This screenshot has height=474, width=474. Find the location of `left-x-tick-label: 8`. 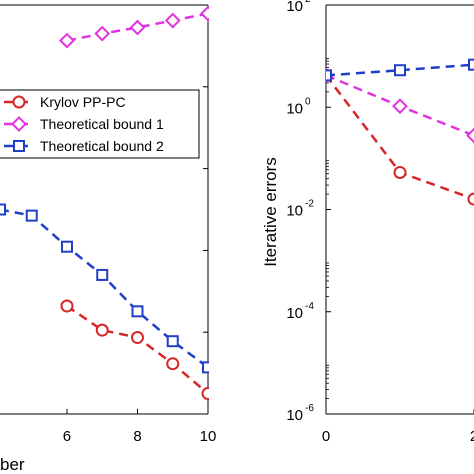

left-x-tick-label: 8 is located at coordinates (137, 436).